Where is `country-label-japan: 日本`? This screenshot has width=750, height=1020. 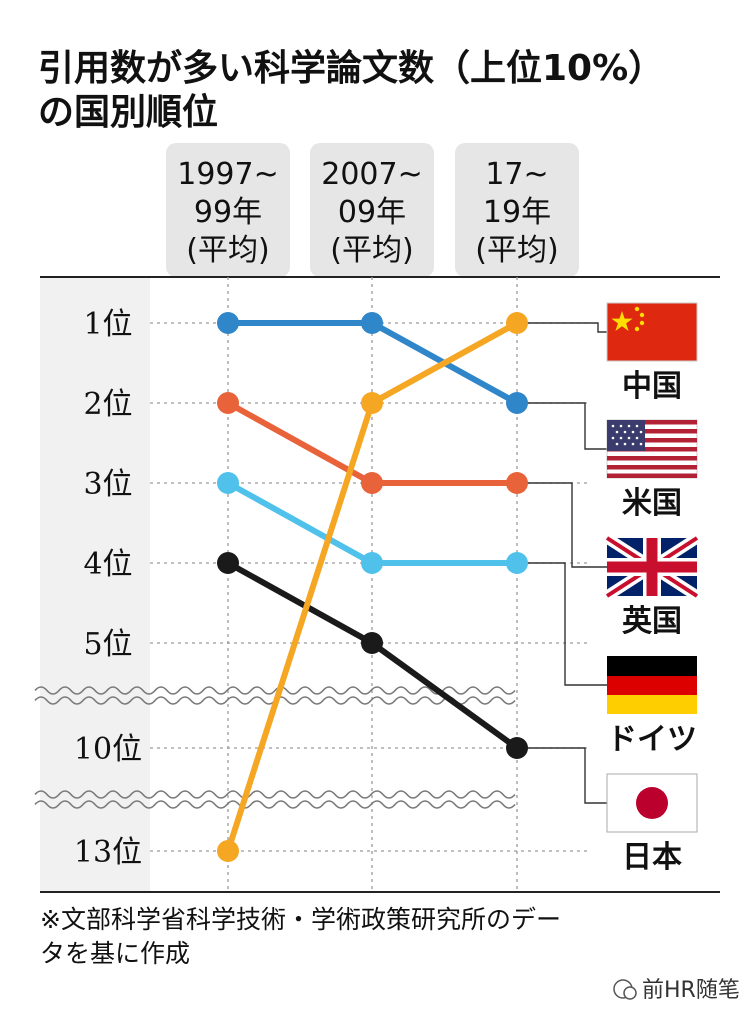
country-label-japan: 日本 is located at coordinates (652, 857).